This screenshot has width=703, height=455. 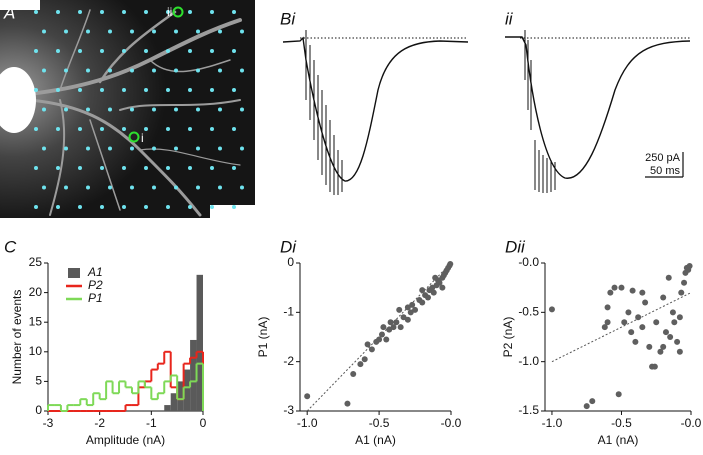 I want to click on scale-label: 50 ms, so click(x=665, y=171).